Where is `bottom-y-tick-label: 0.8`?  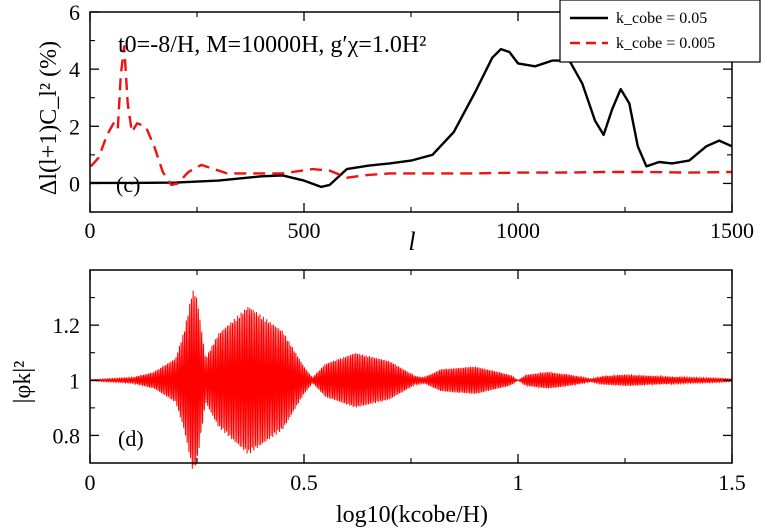 bottom-y-tick-label: 0.8 is located at coordinates (67, 435).